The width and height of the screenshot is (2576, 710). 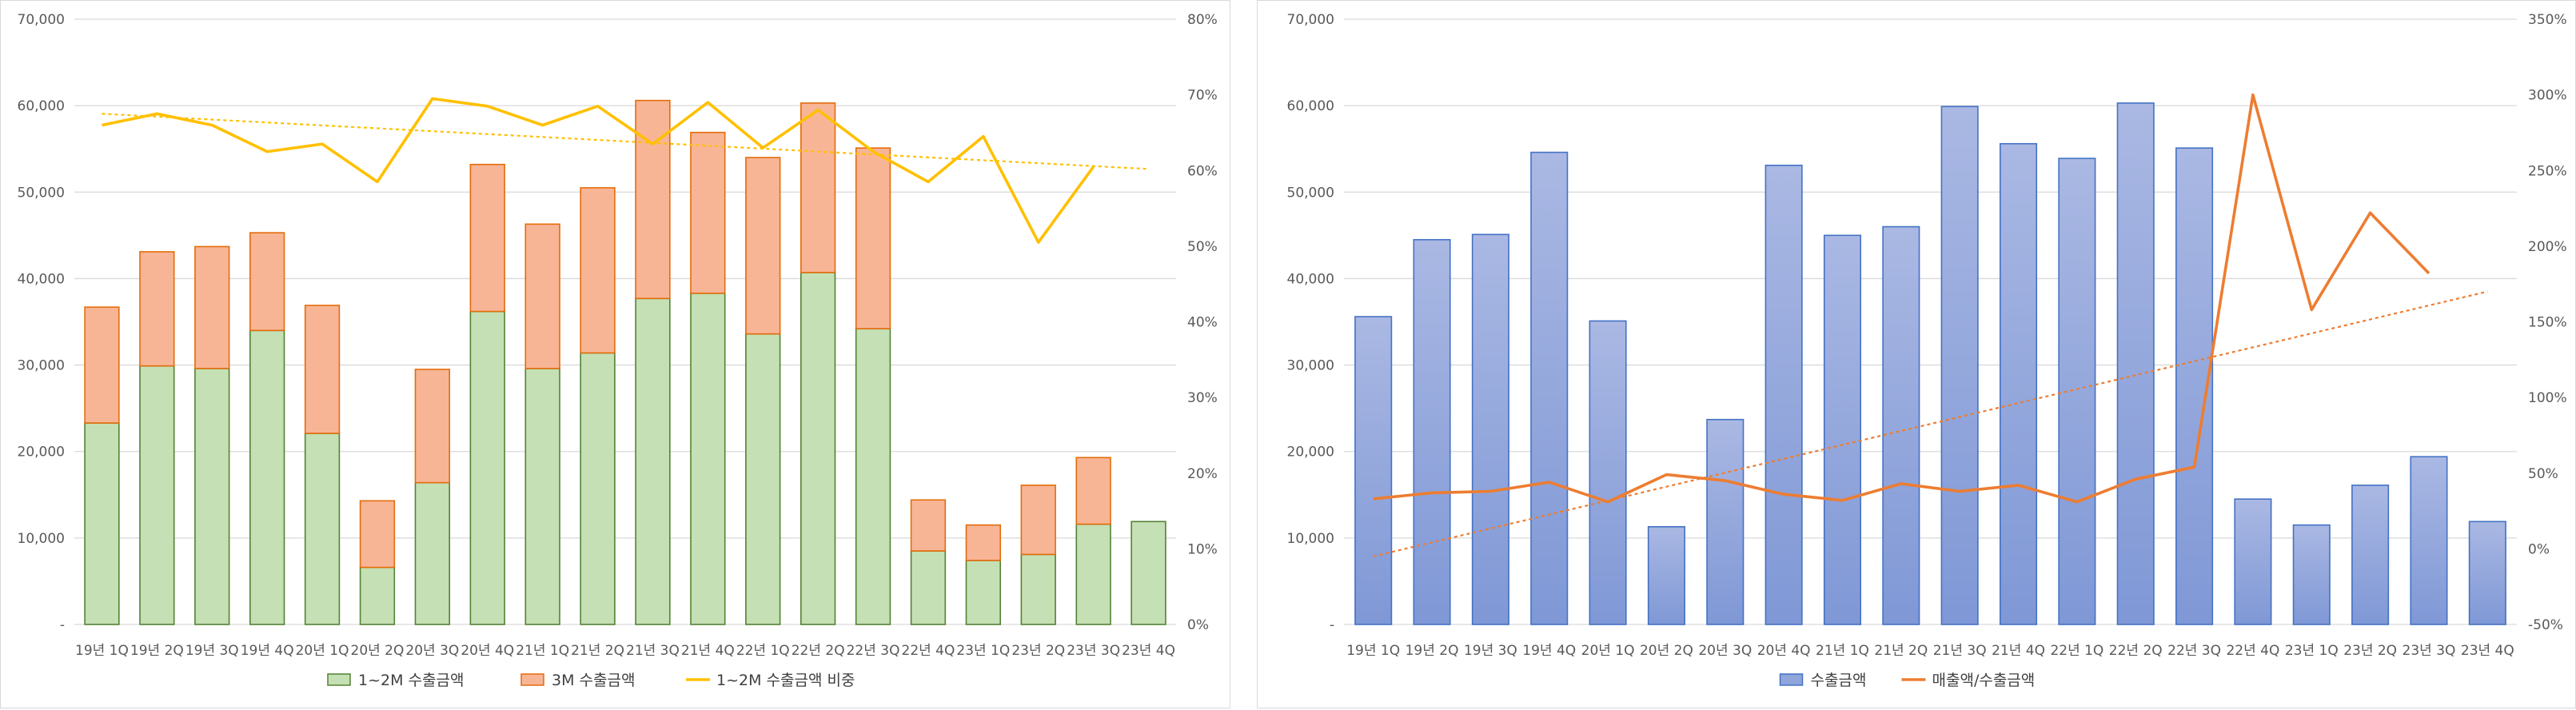 I want to click on legend-label: 1~2M 수출금액, so click(x=411, y=681).